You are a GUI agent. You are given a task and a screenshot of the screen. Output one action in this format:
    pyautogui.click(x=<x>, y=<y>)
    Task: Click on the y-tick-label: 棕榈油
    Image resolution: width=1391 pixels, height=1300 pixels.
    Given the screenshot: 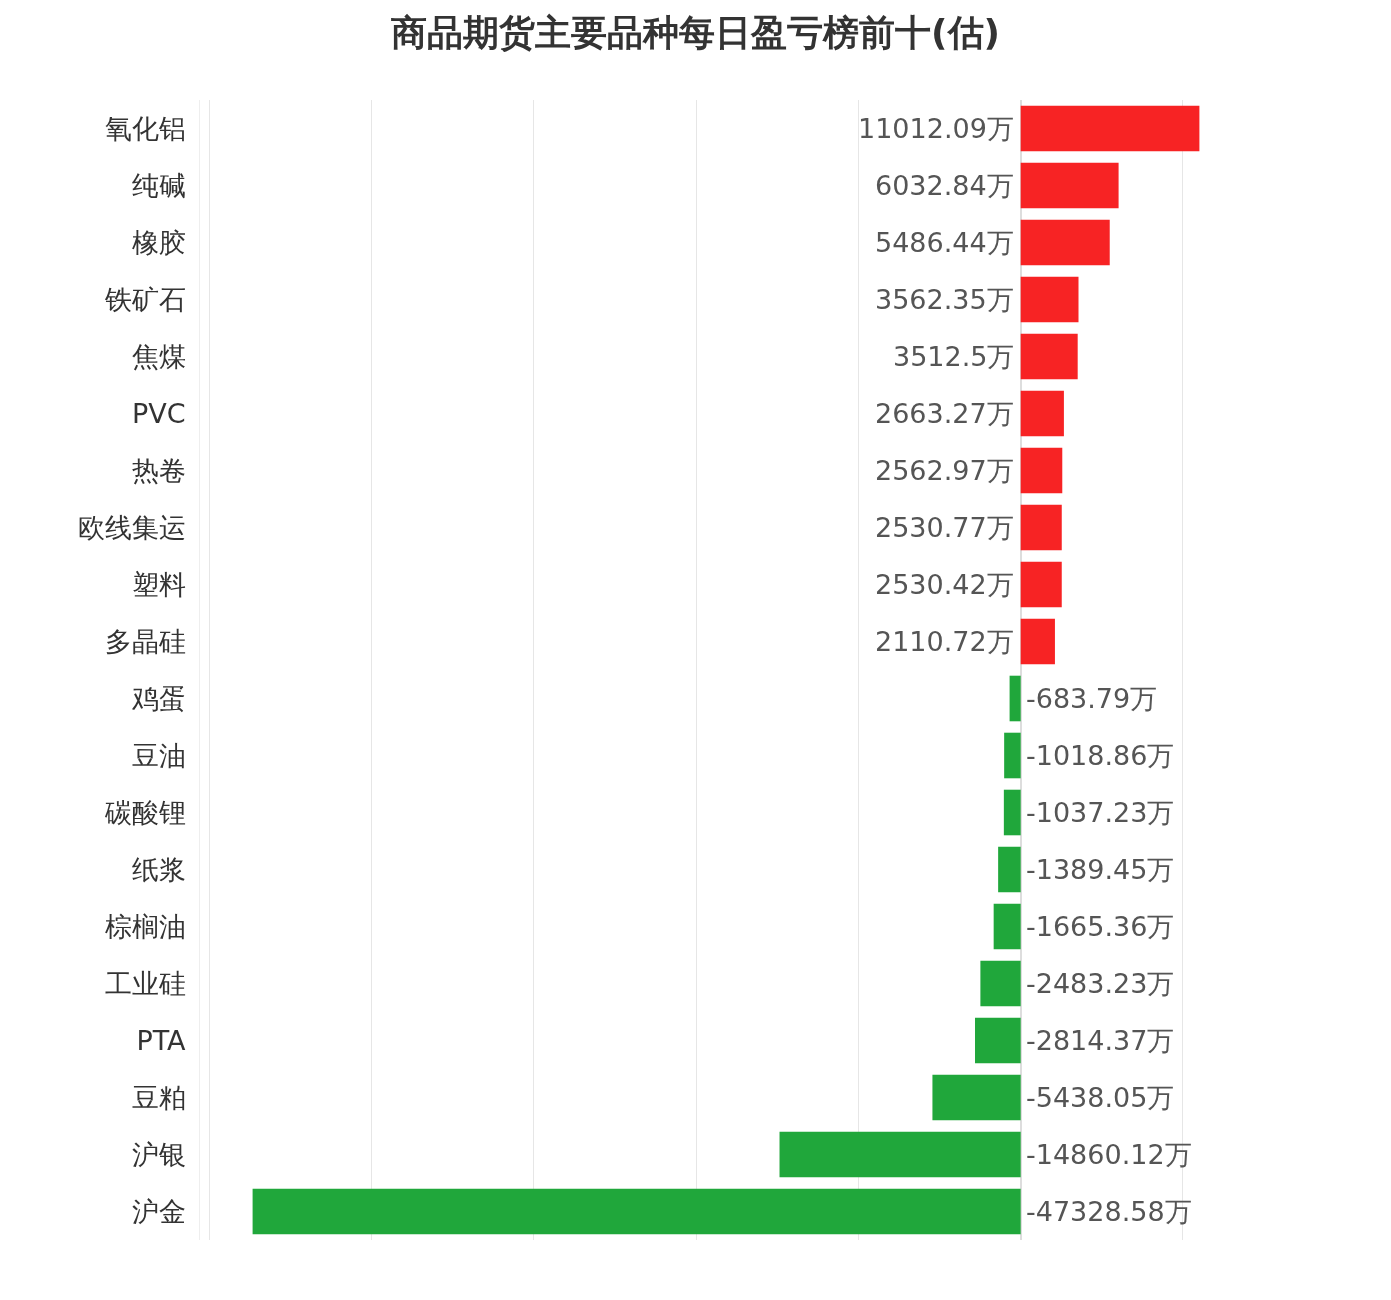 What is the action you would take?
    pyautogui.click(x=145, y=926)
    